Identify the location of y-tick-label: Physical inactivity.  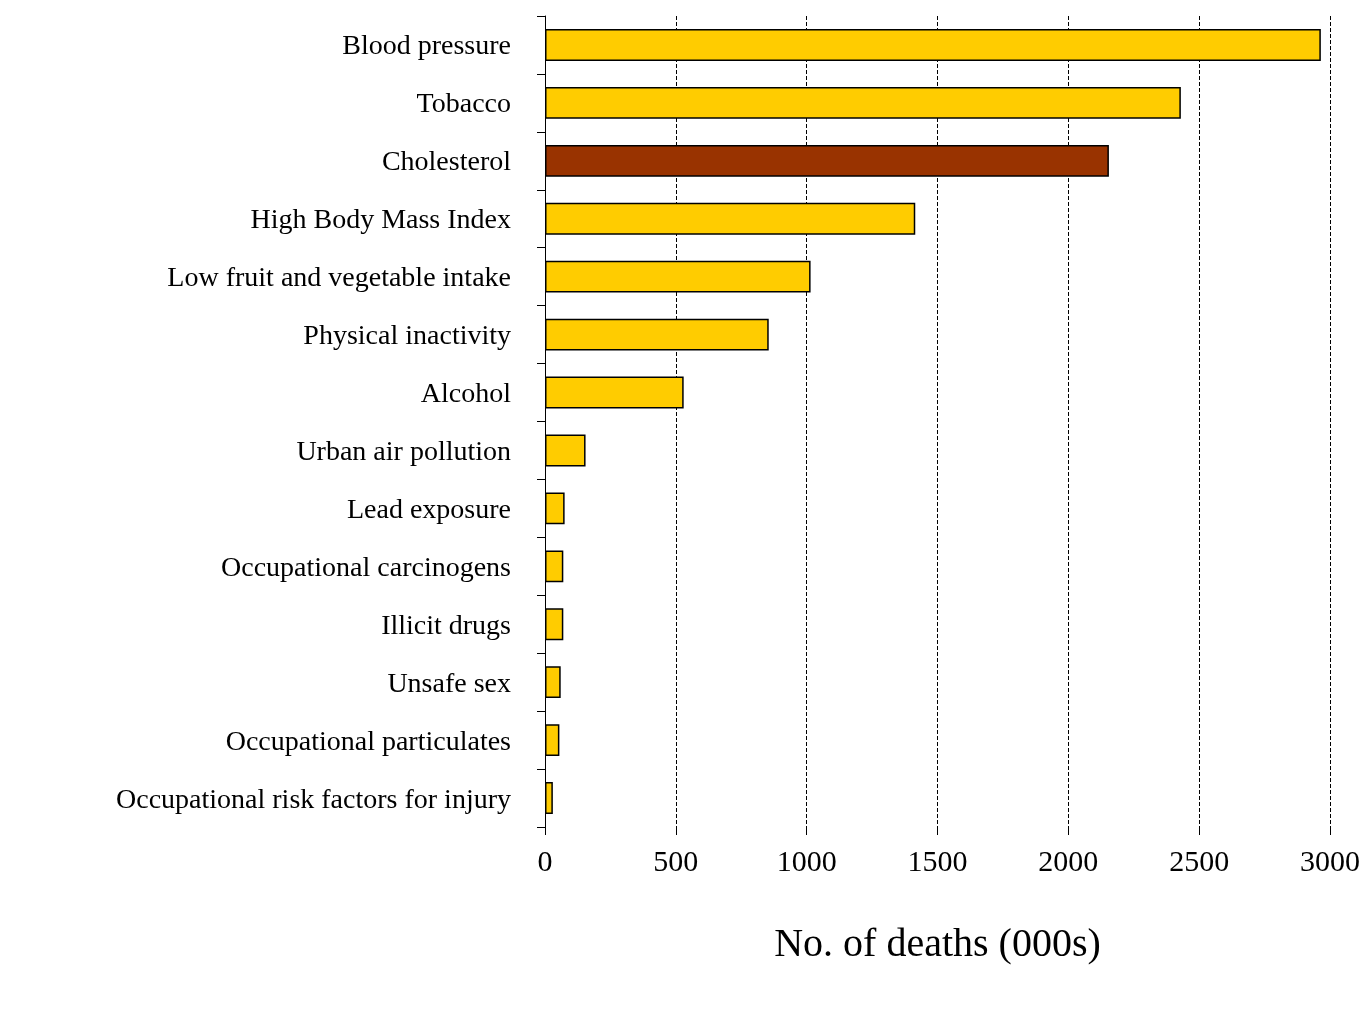
(407, 335).